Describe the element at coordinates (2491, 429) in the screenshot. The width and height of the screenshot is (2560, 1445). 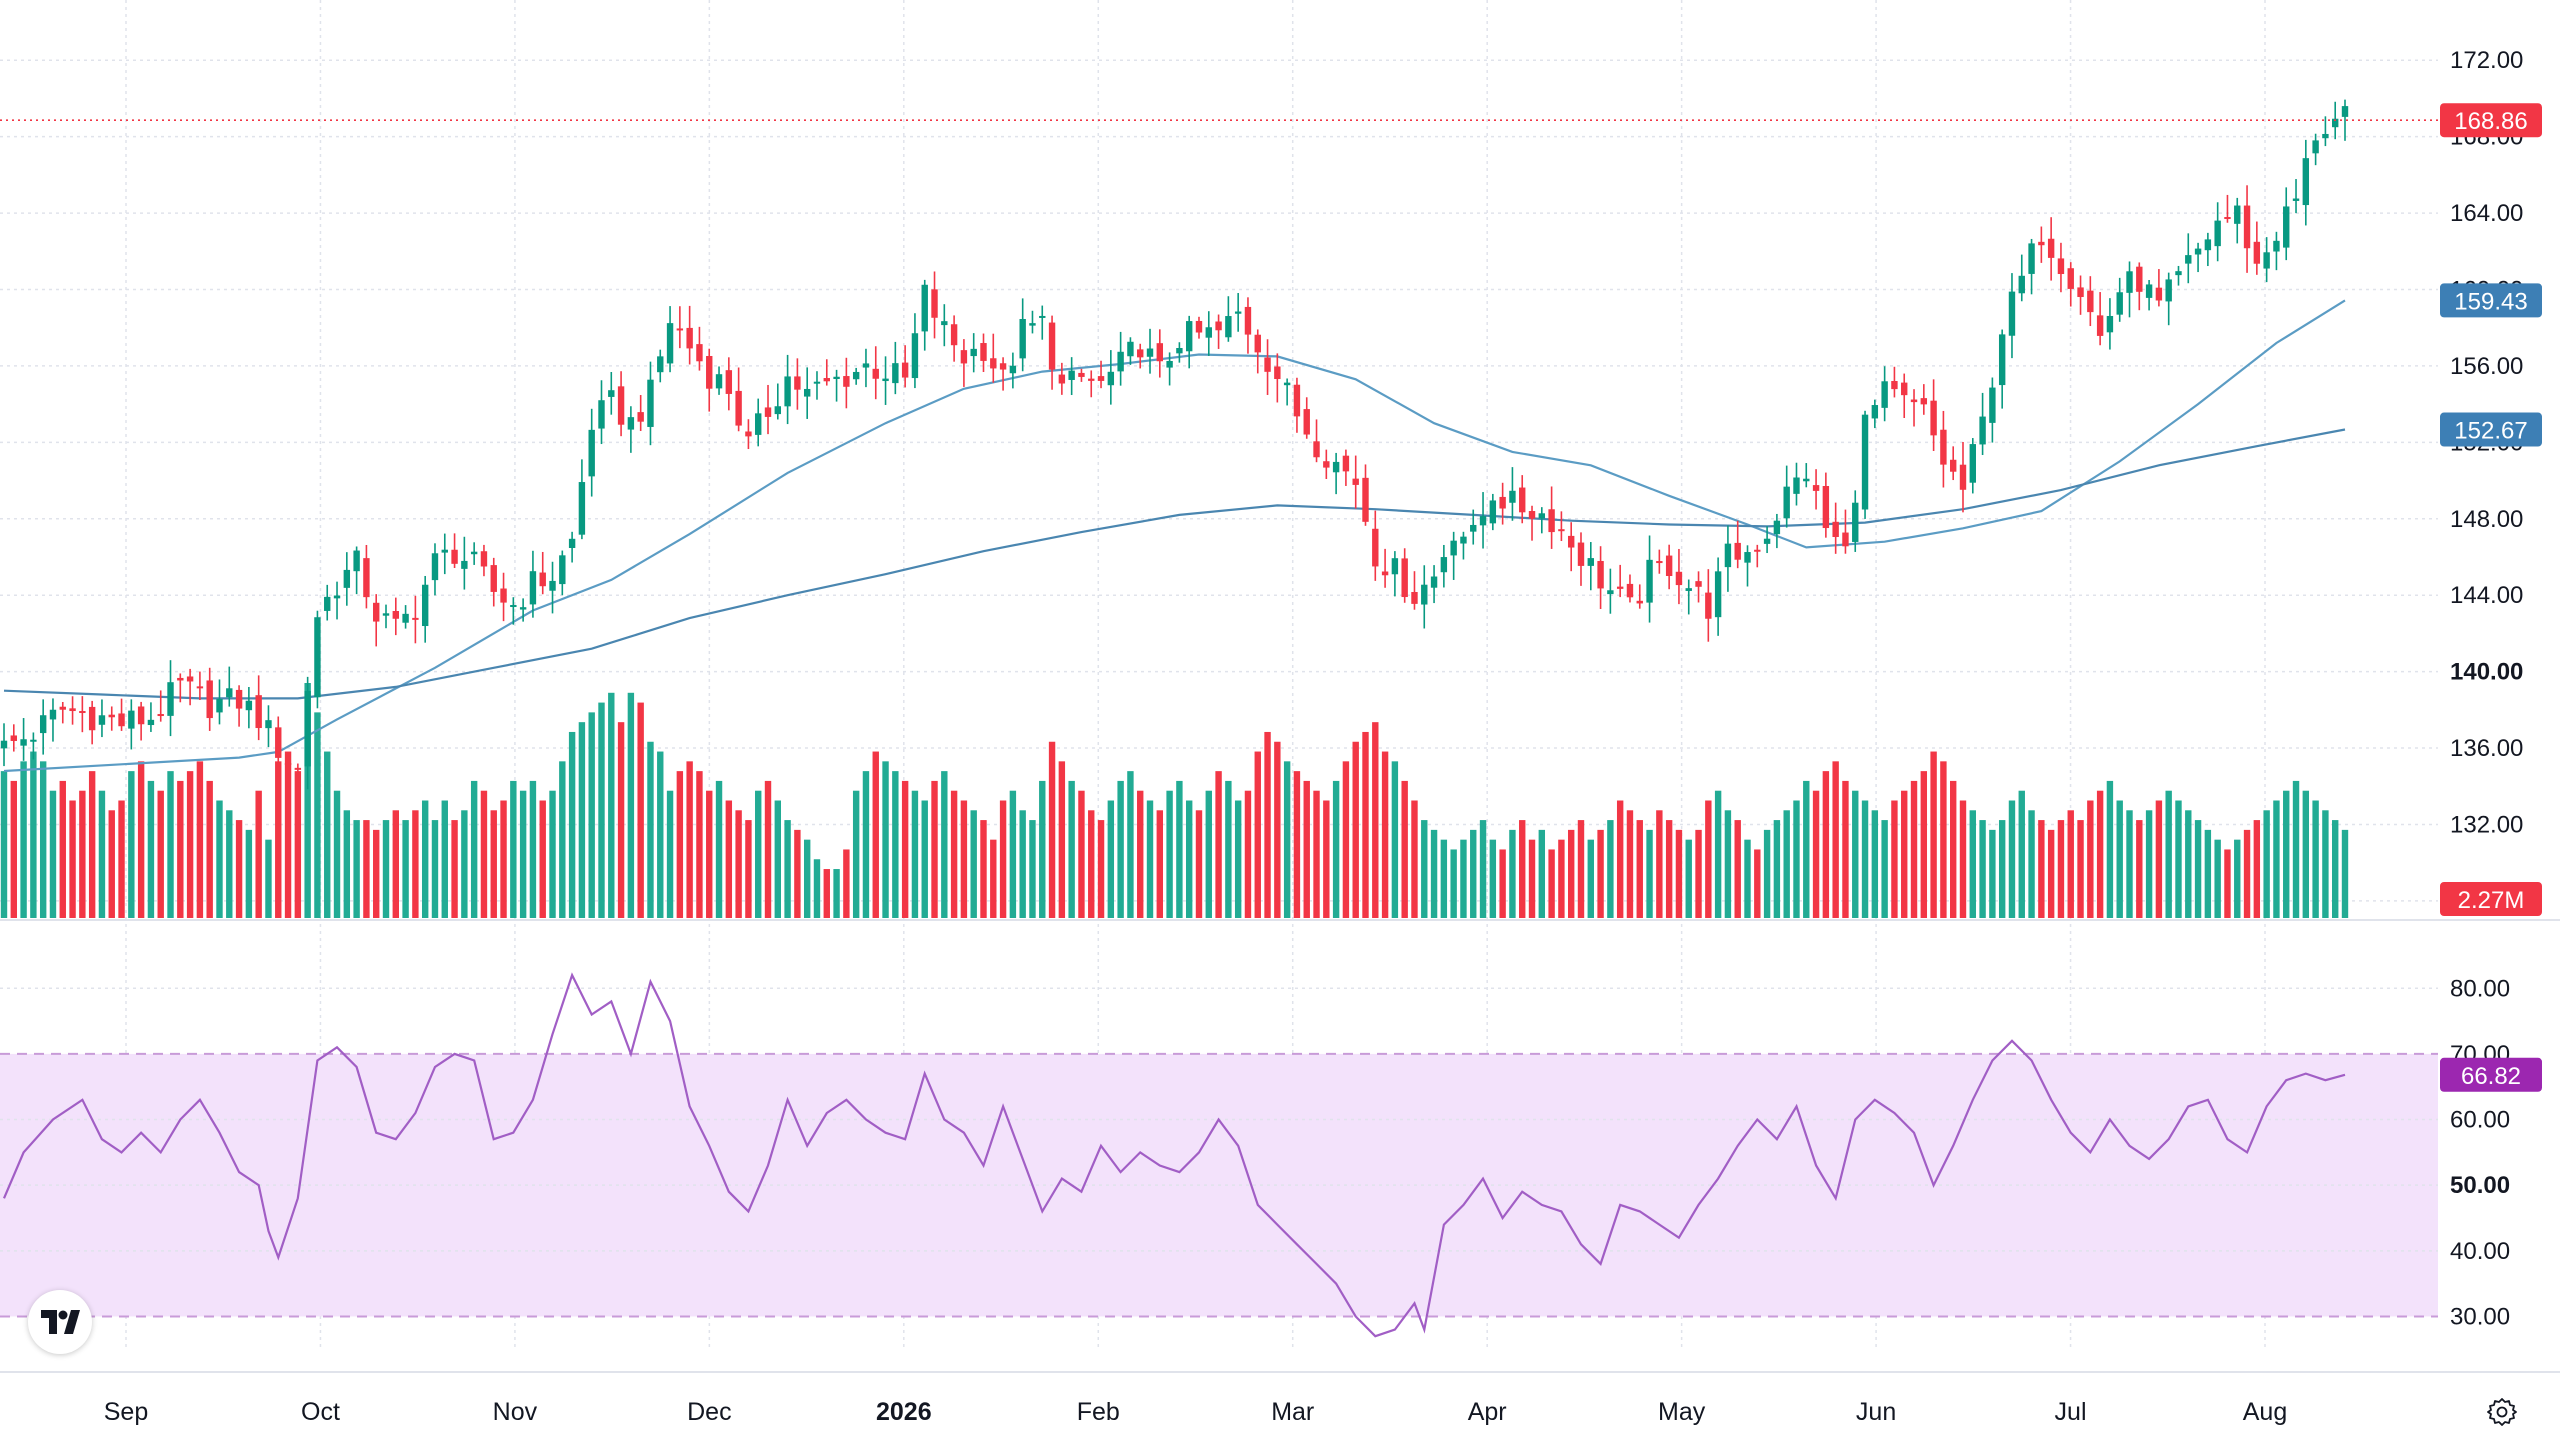
I see `long-ma-value-label-box` at that location.